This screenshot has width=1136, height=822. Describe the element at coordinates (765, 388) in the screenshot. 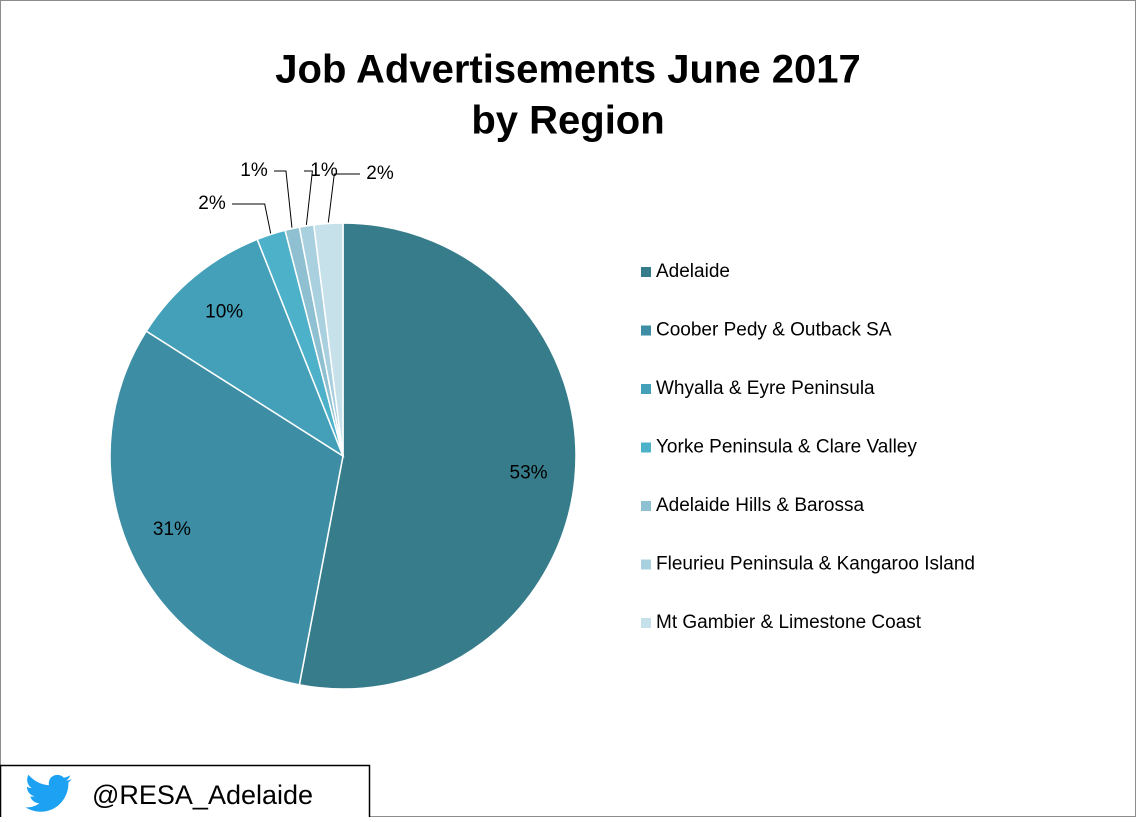

I see `legend-text: Whyalla & Eyre Peninsula` at that location.